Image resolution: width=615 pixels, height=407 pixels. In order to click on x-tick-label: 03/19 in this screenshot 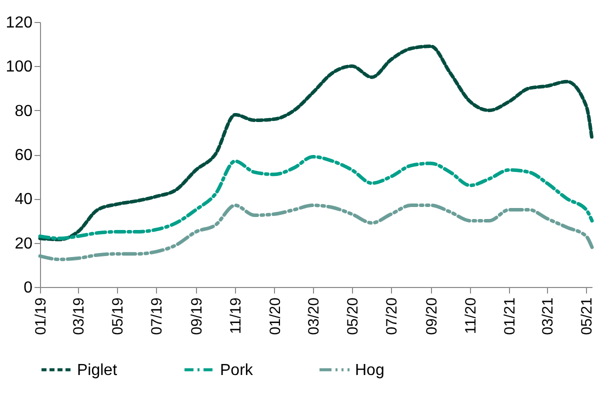, I will do `click(79, 317)`.